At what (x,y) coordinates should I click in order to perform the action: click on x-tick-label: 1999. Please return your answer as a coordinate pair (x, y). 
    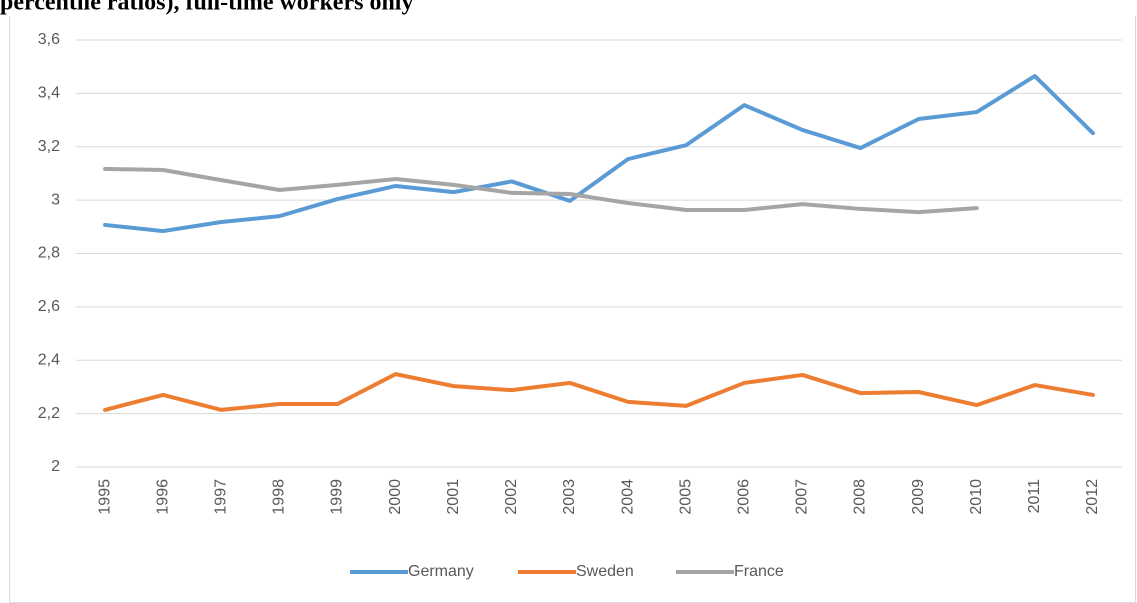
    Looking at the image, I should click on (337, 497).